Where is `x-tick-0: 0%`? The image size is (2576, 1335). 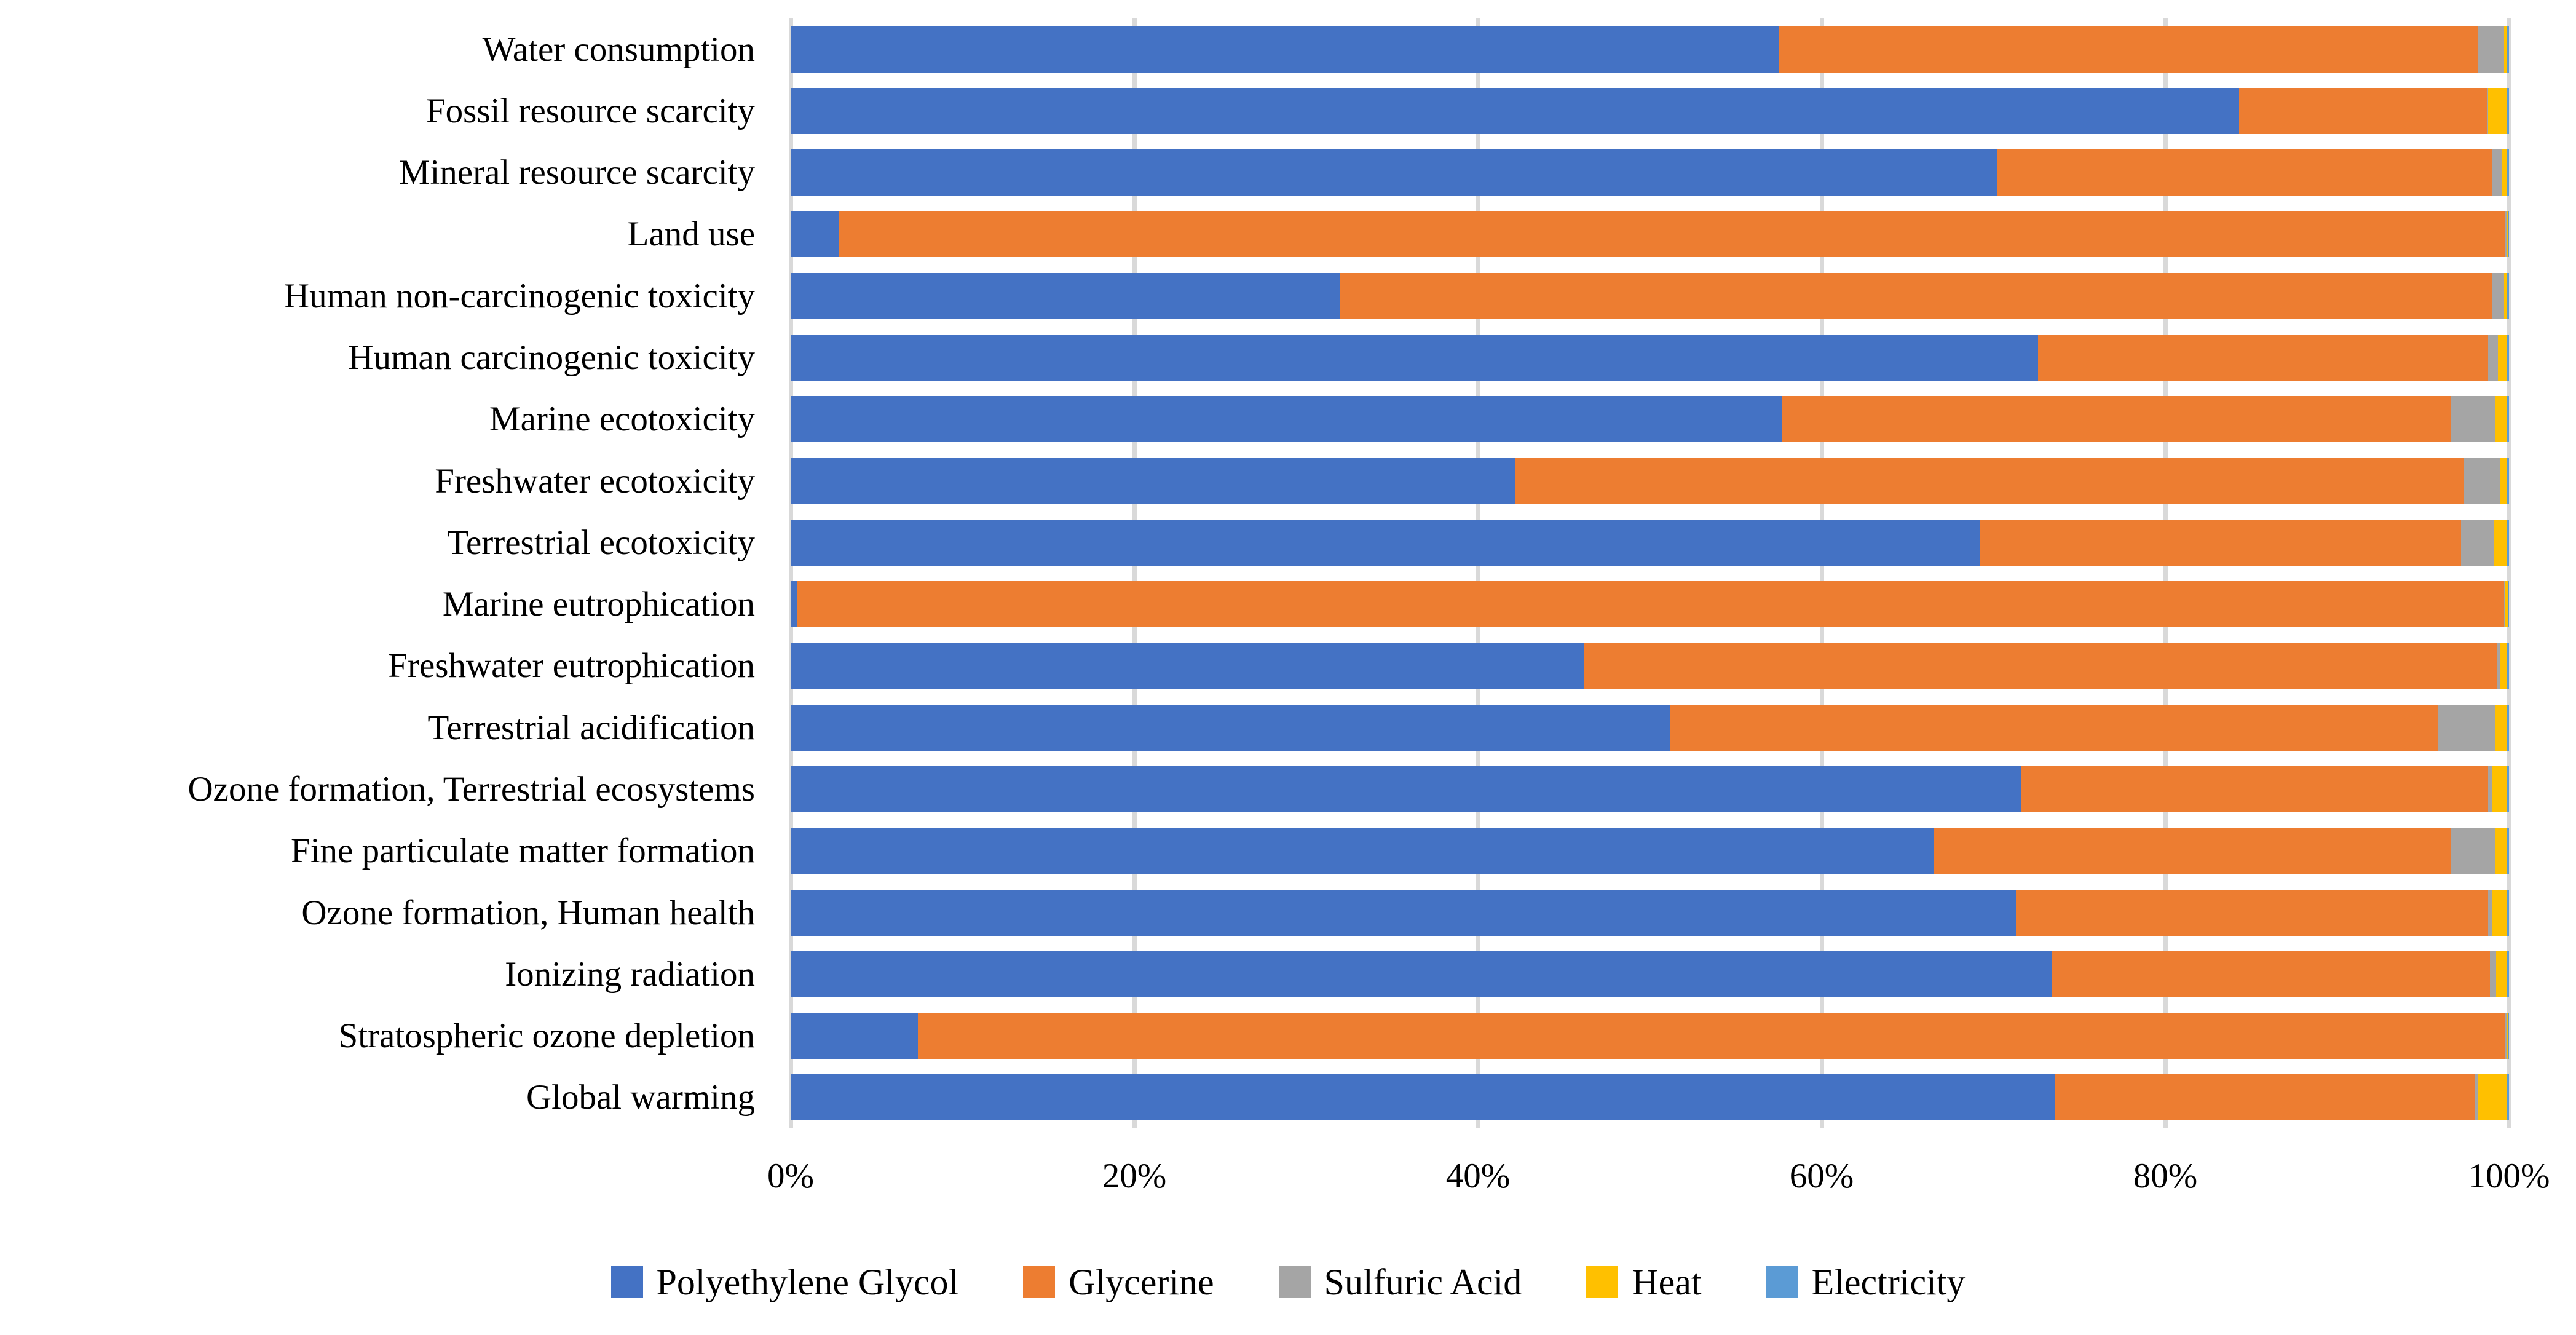 x-tick-0: 0% is located at coordinates (790, 1176).